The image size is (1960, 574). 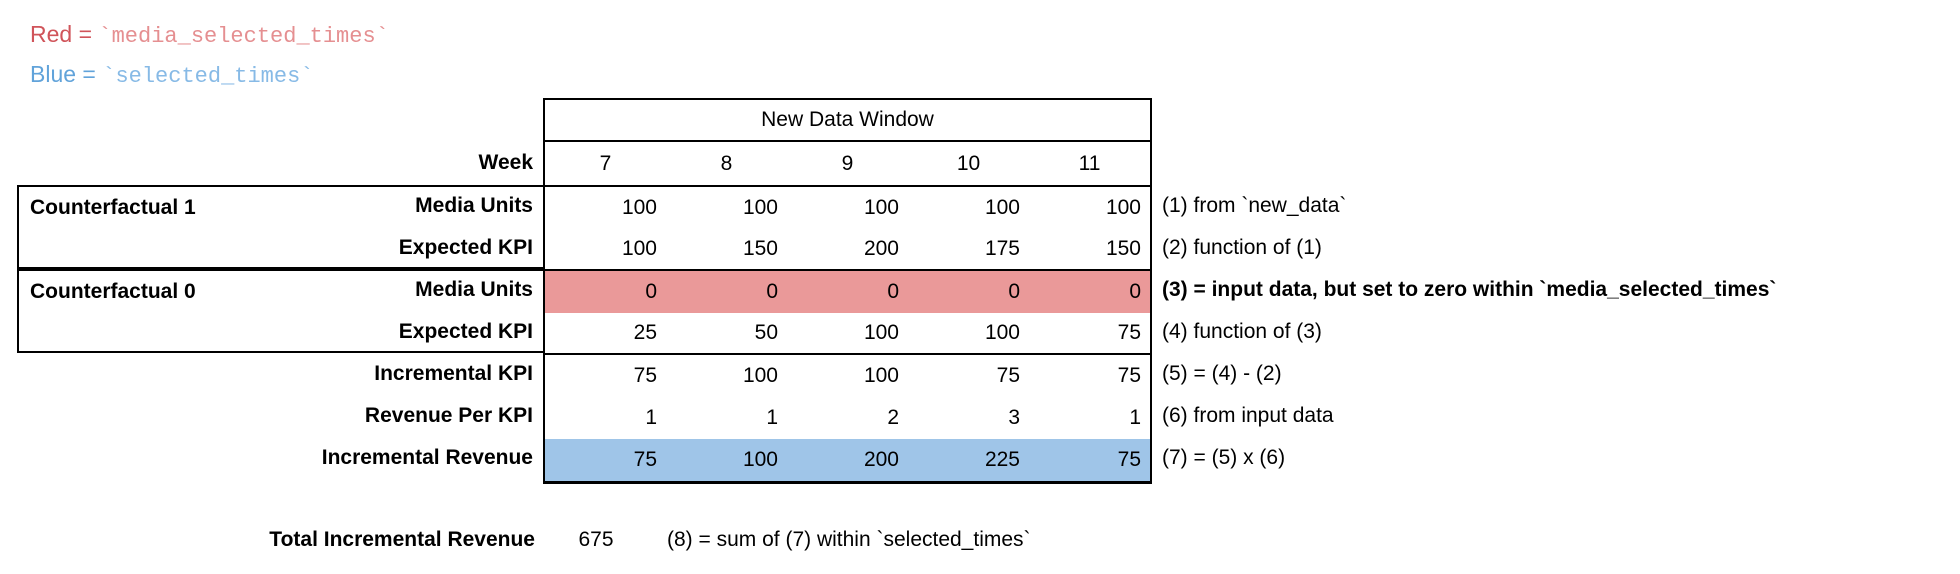 I want to click on new-data-window-header: New Data Window, so click(x=847, y=121).